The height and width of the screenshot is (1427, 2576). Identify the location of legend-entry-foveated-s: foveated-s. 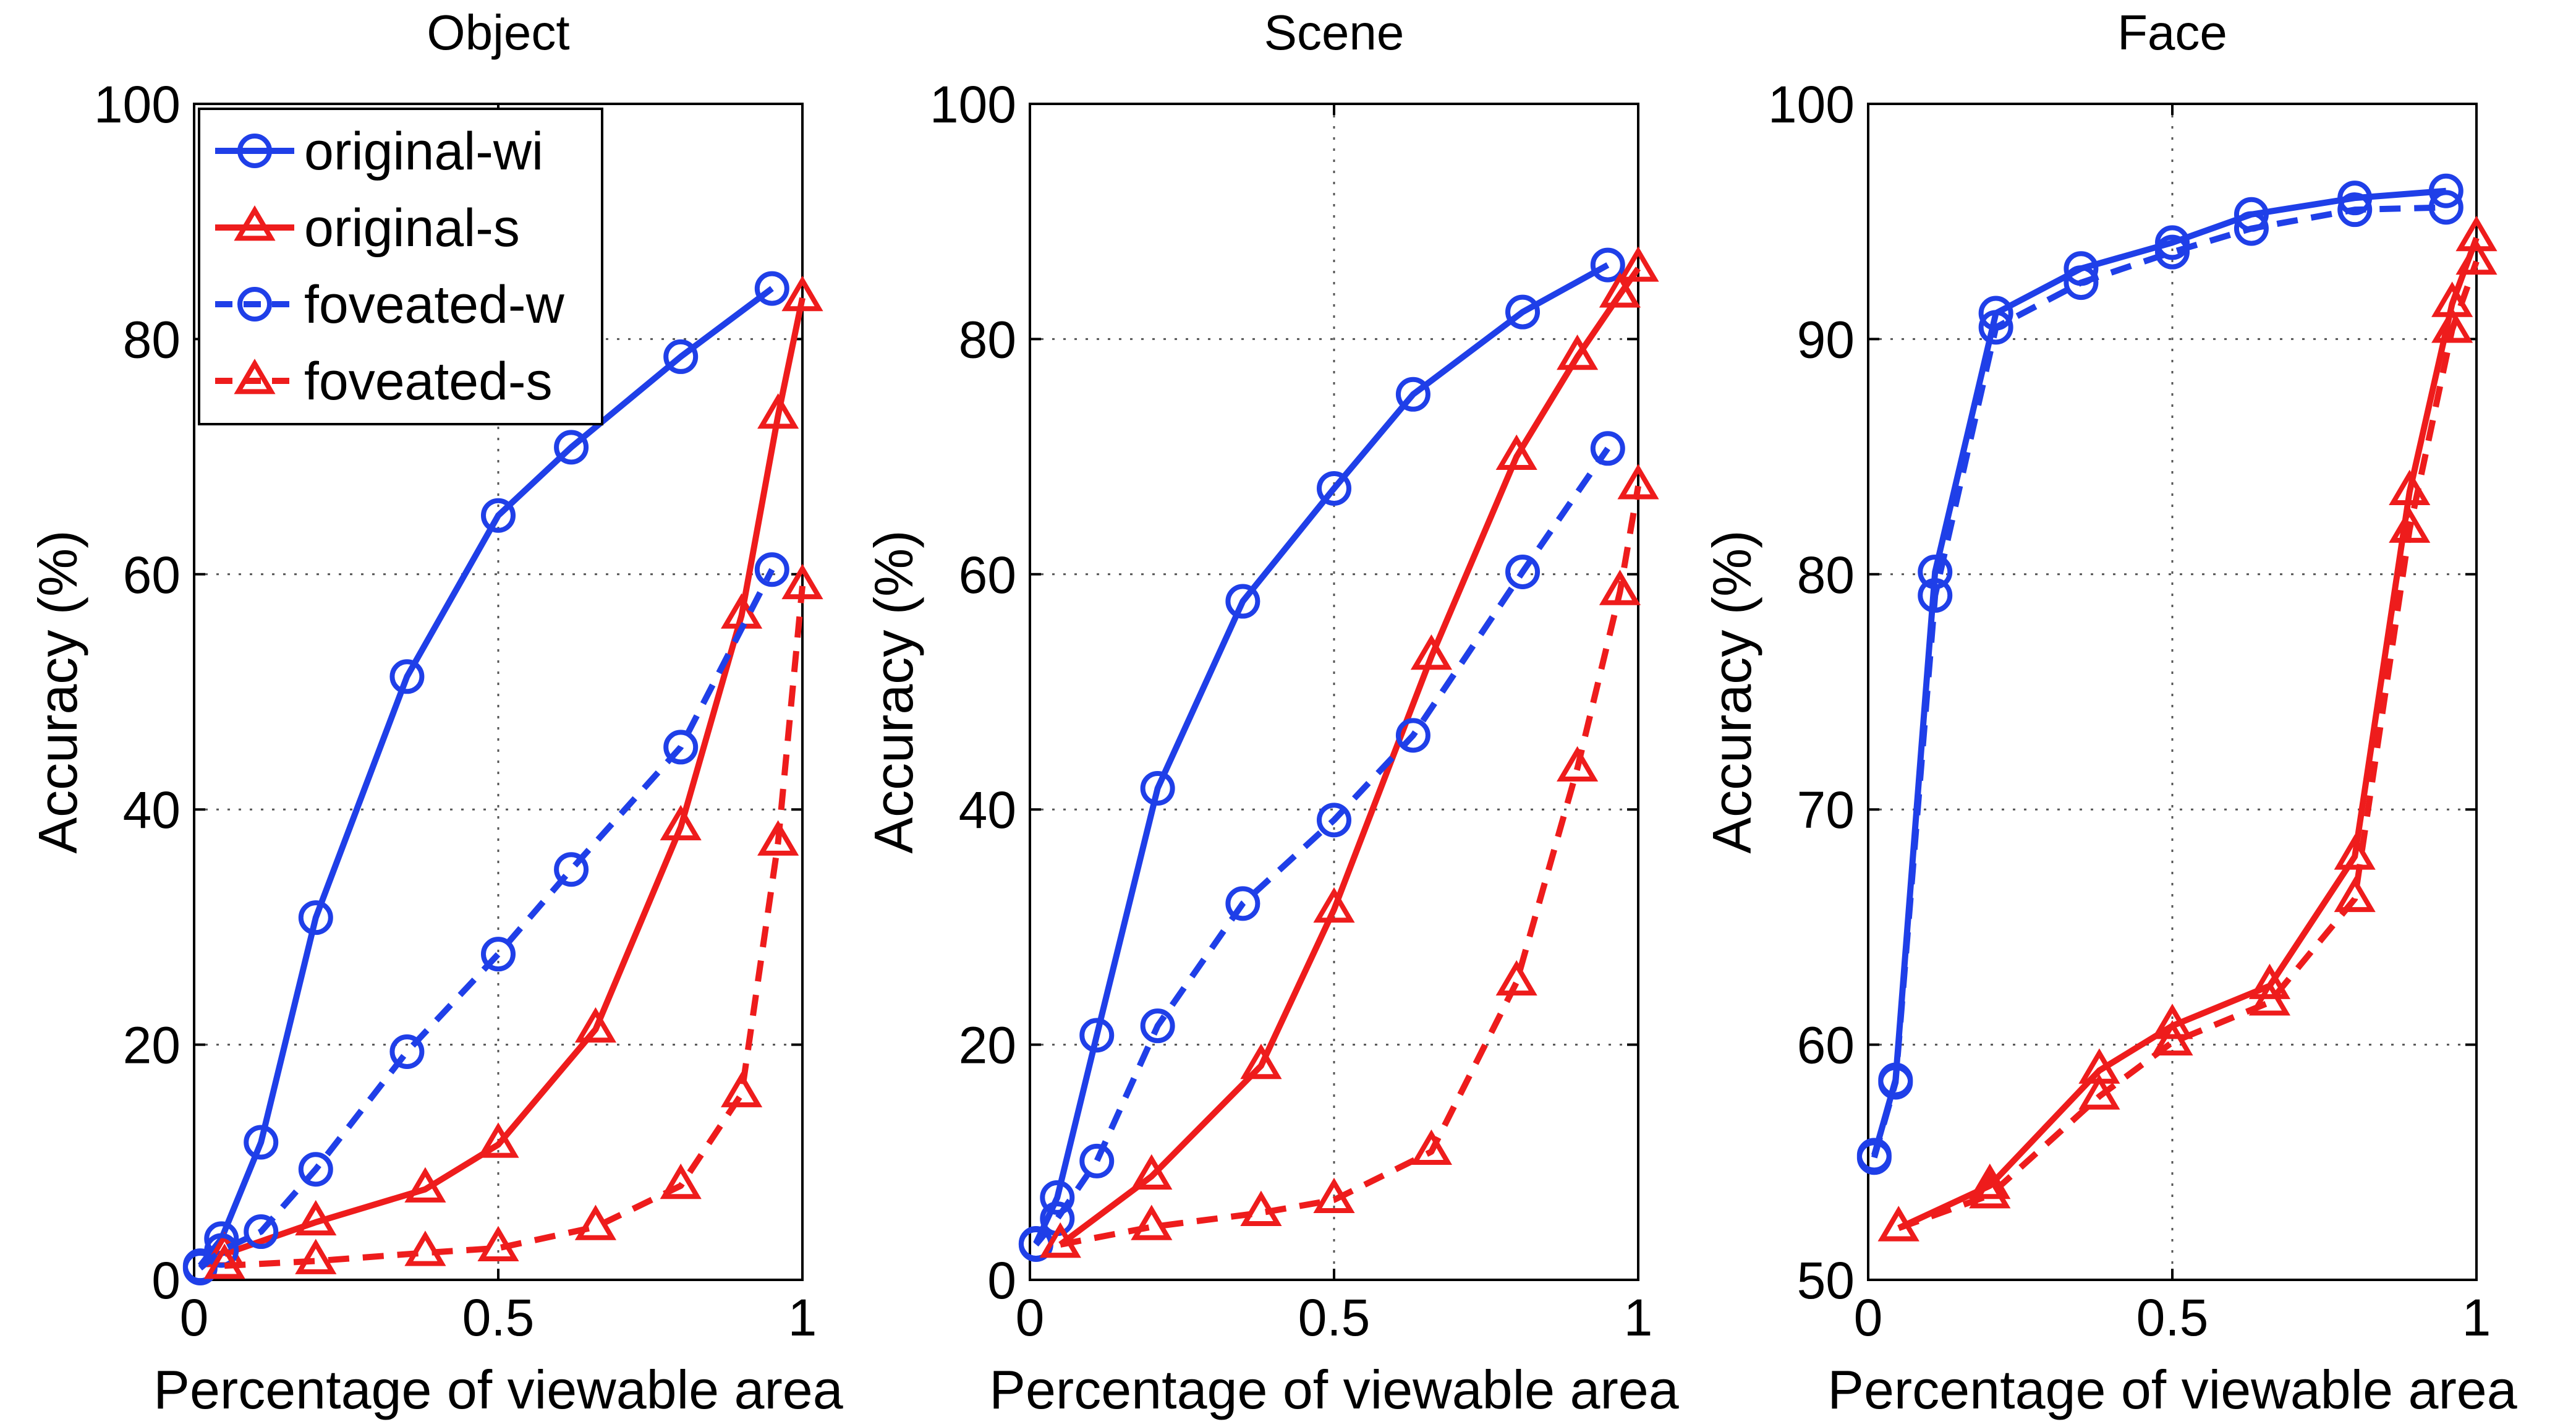
(428, 381).